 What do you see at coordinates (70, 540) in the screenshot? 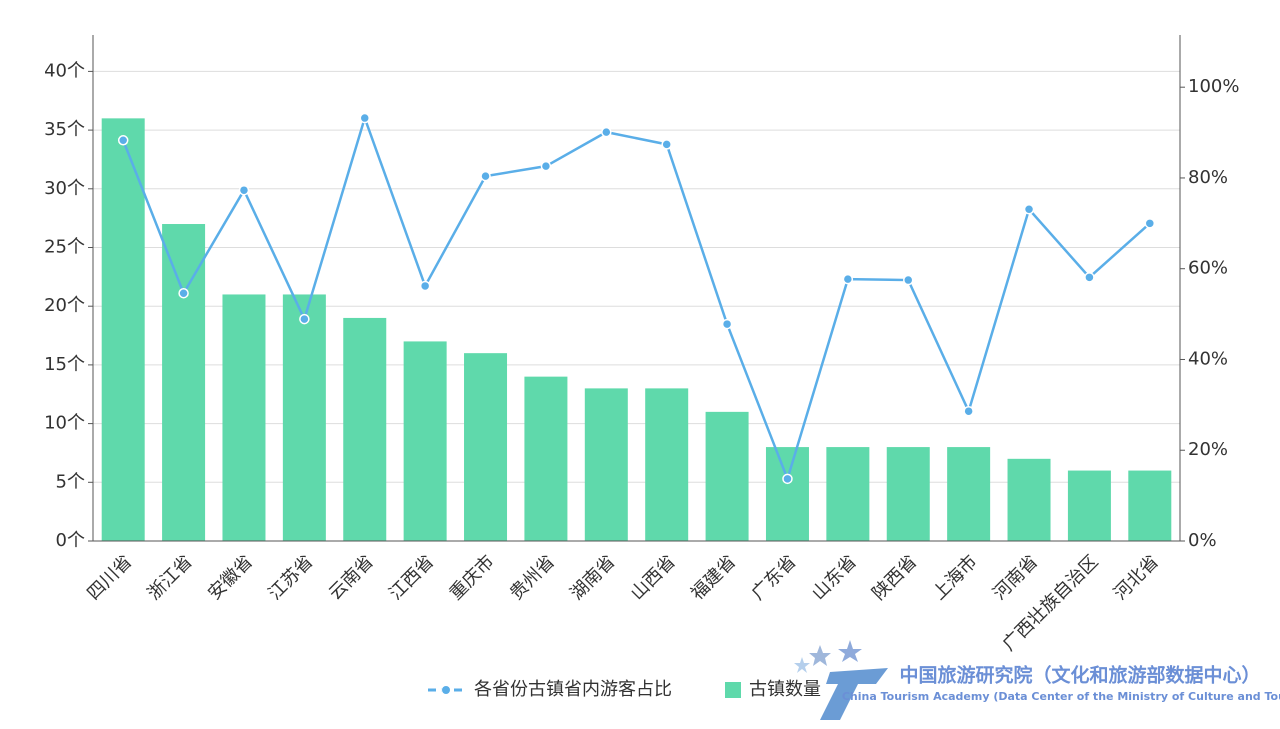
I see `y-tick-label: 0个` at bounding box center [70, 540].